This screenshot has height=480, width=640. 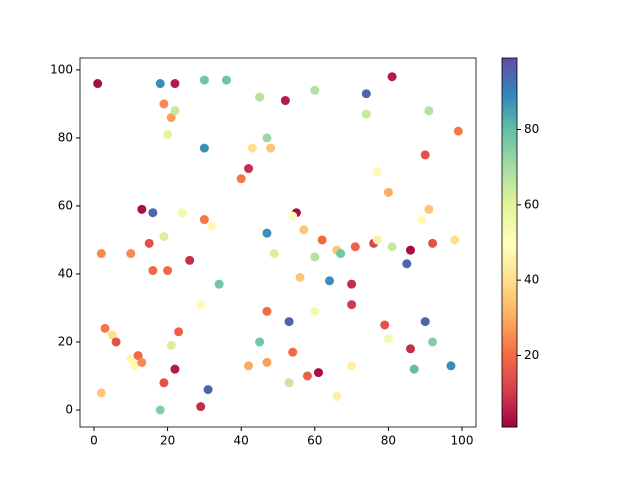 What do you see at coordinates (531, 280) in the screenshot?
I see `colorbar-tick-label: 40` at bounding box center [531, 280].